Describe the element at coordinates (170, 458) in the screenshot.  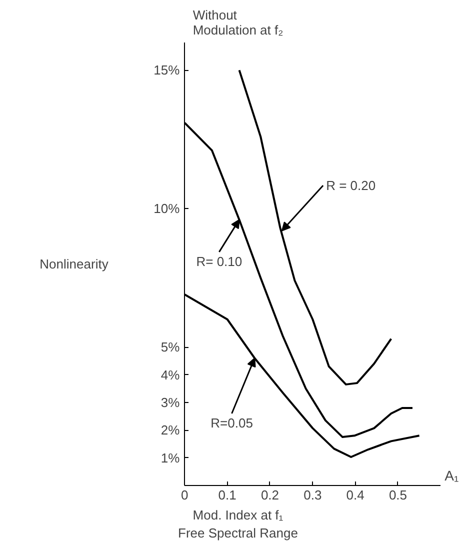
I see `y-tick-label: 1%` at that location.